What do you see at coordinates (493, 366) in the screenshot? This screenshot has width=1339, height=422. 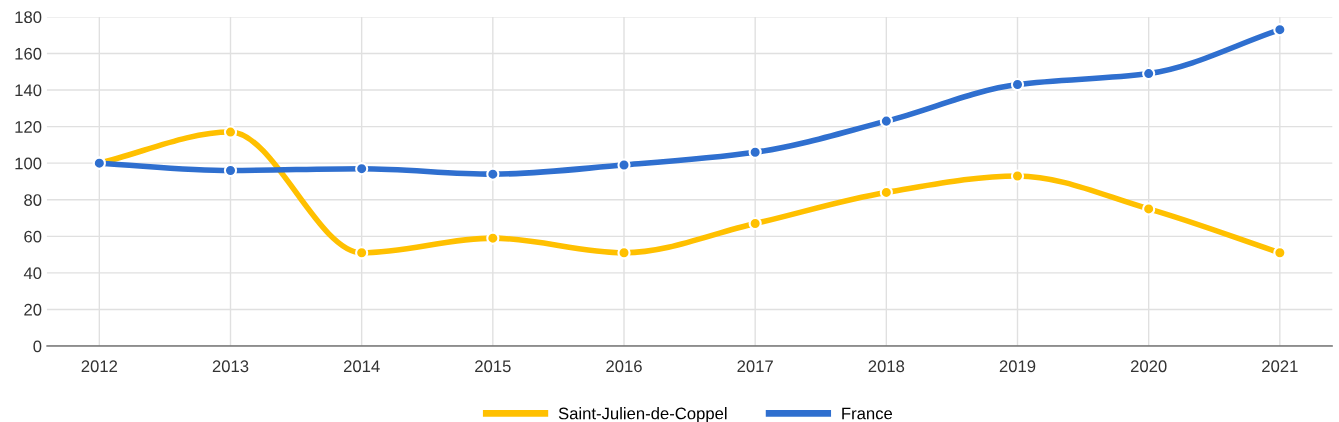 I see `x-tick-label: 2015` at bounding box center [493, 366].